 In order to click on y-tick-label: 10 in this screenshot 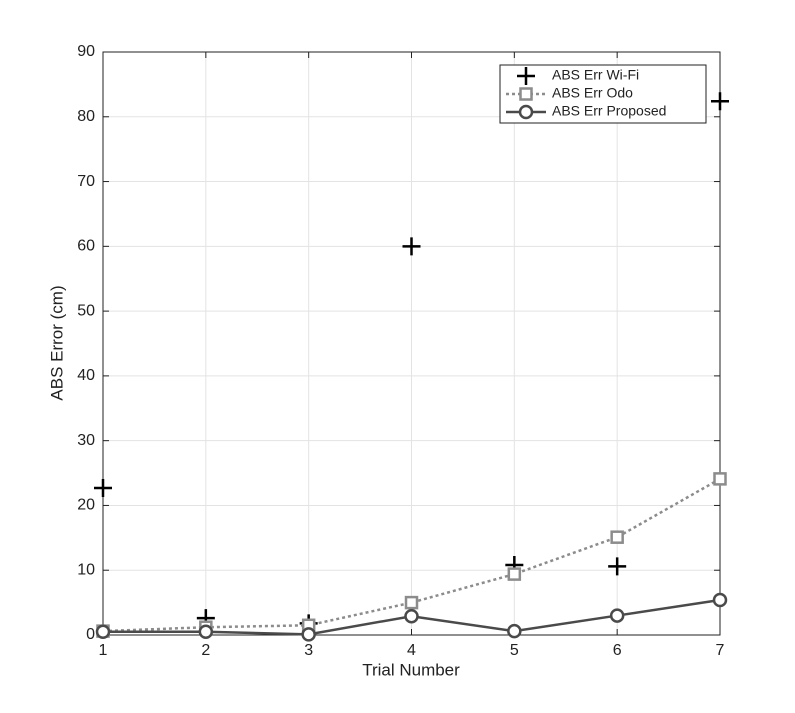, I will do `click(86, 569)`.